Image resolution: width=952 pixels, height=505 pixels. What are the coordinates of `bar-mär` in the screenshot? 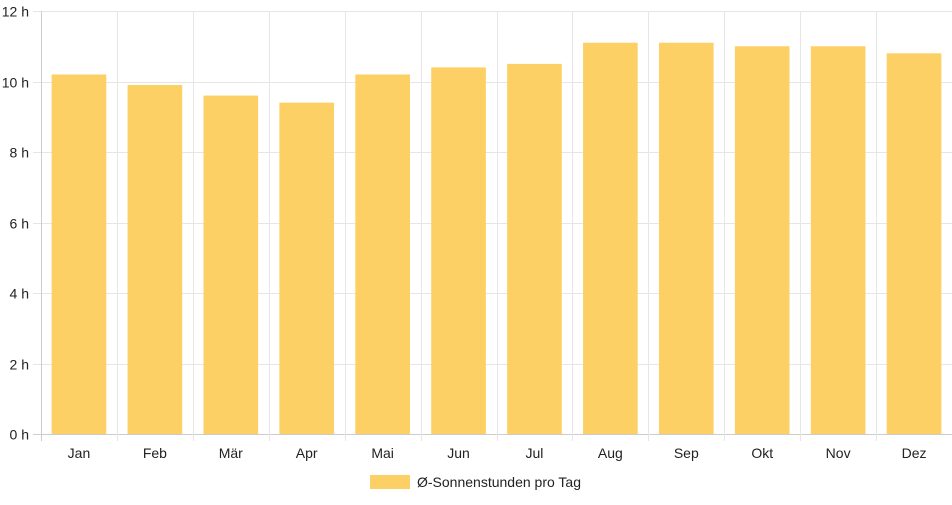 It's located at (231, 264).